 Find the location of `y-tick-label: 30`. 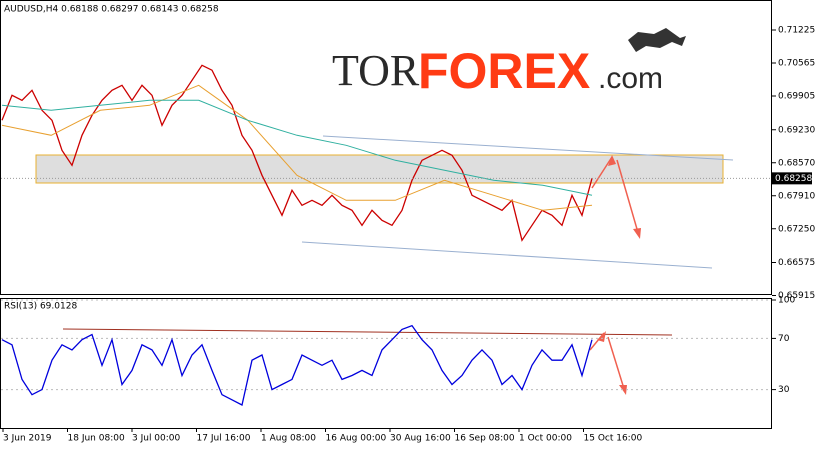

y-tick-label: 30 is located at coordinates (784, 390).